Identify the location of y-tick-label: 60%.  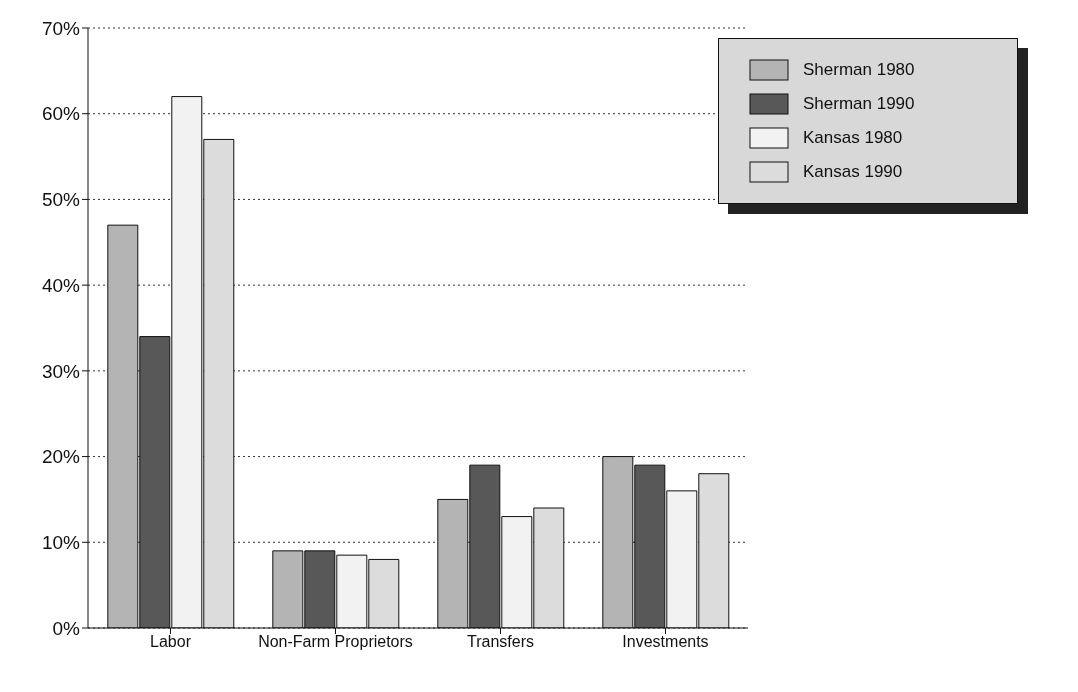
(61, 114).